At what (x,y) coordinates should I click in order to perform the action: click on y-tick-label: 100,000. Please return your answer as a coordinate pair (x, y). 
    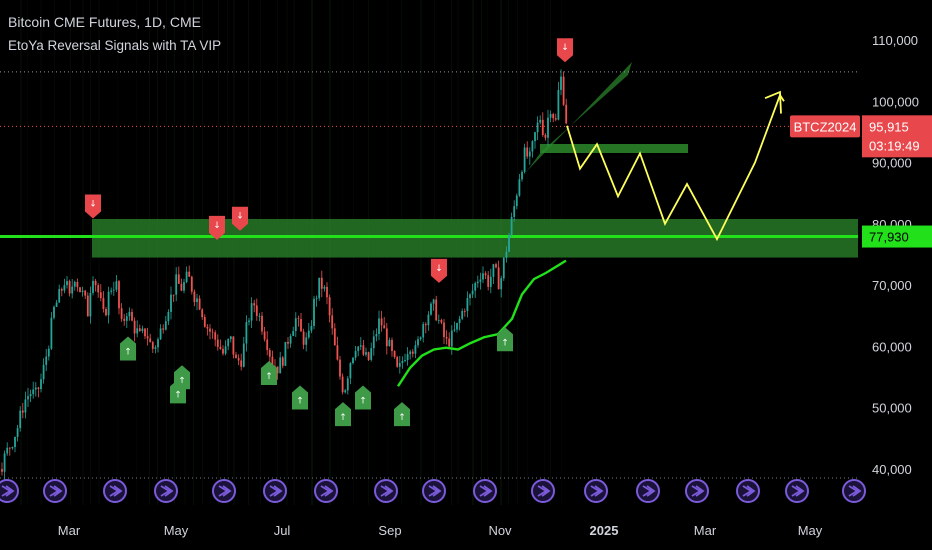
    Looking at the image, I should click on (895, 101).